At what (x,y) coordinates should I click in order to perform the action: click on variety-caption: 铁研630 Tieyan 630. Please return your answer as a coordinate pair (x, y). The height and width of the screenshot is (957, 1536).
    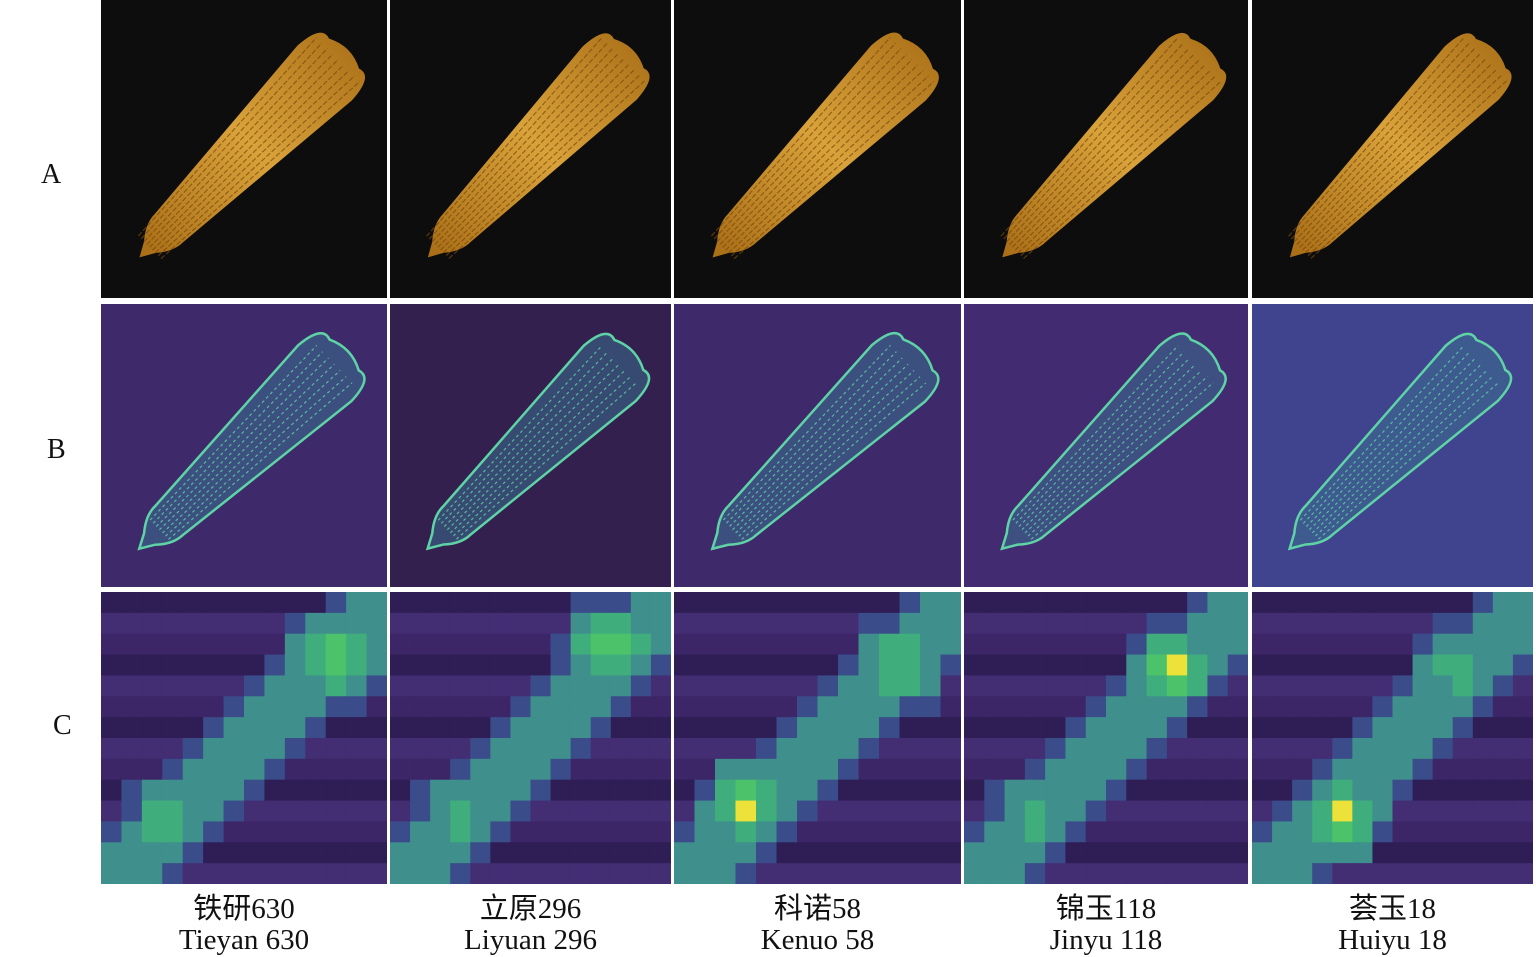
    Looking at the image, I should click on (244, 925).